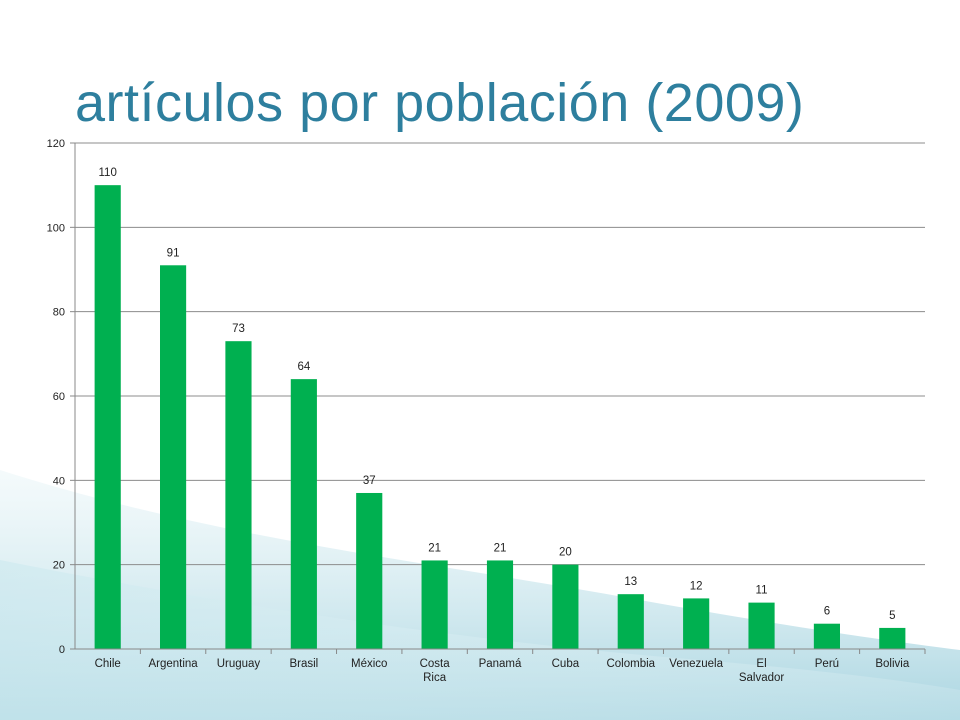  Describe the element at coordinates (173, 253) in the screenshot. I see `data-label: 91` at that location.